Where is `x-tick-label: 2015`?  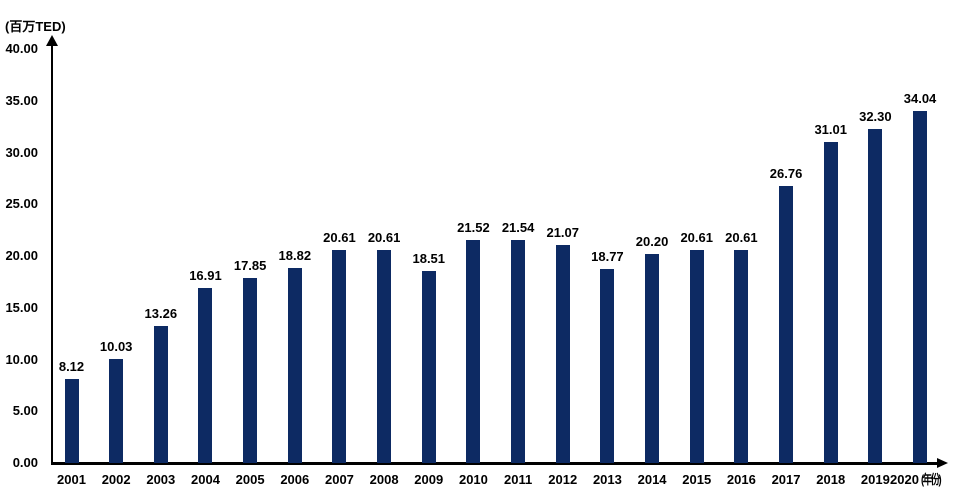 x-tick-label: 2015 is located at coordinates (697, 480).